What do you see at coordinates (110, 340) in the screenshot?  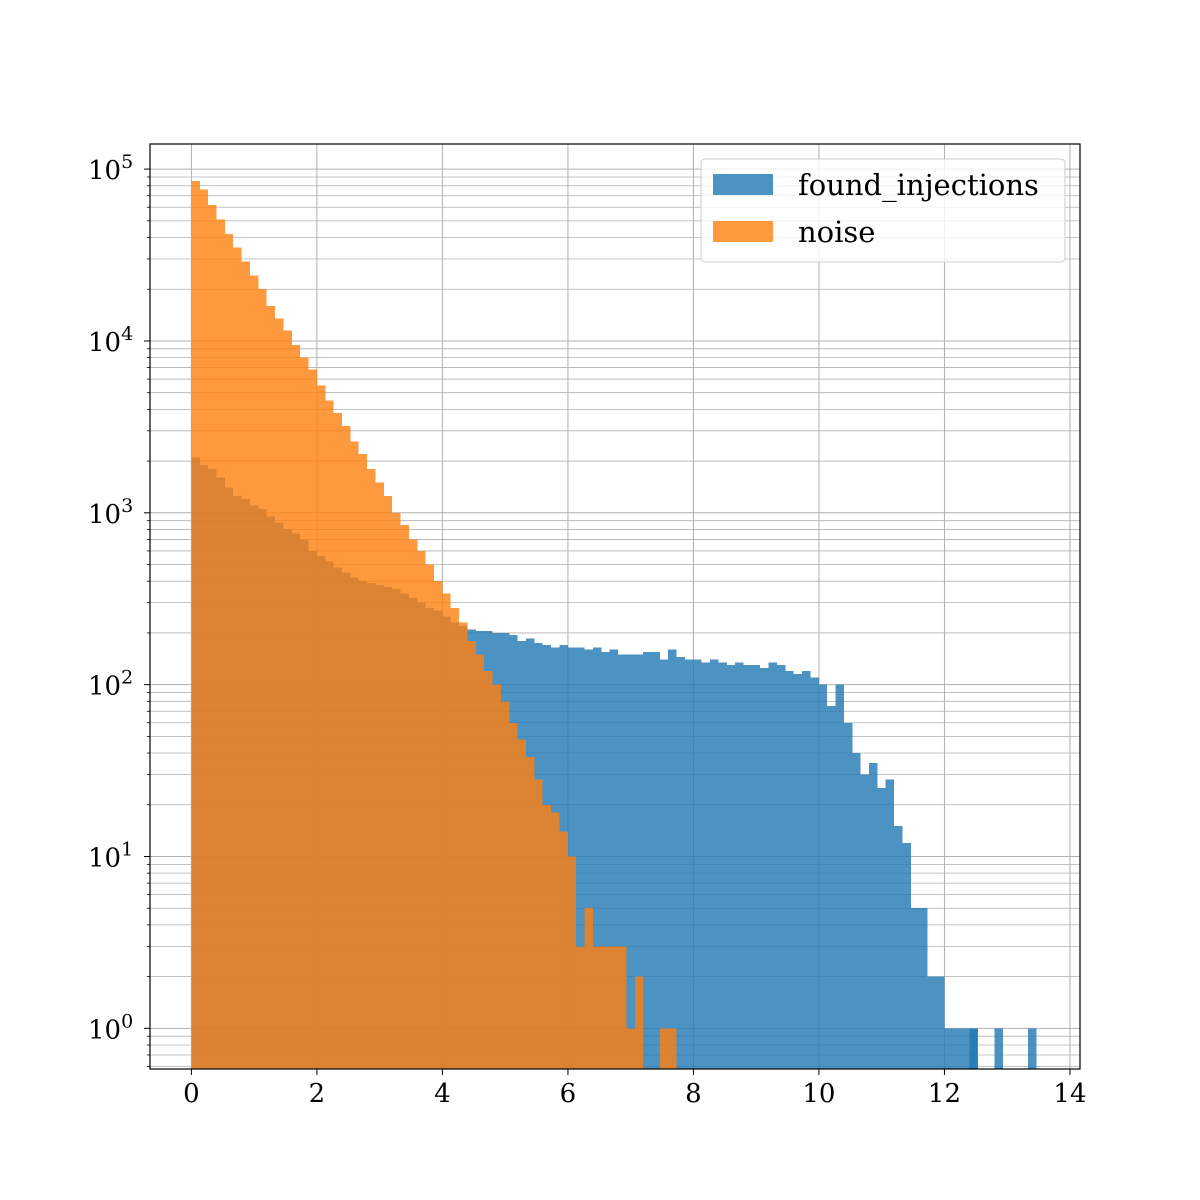 I see `y-tick-label: 10⁴` at bounding box center [110, 340].